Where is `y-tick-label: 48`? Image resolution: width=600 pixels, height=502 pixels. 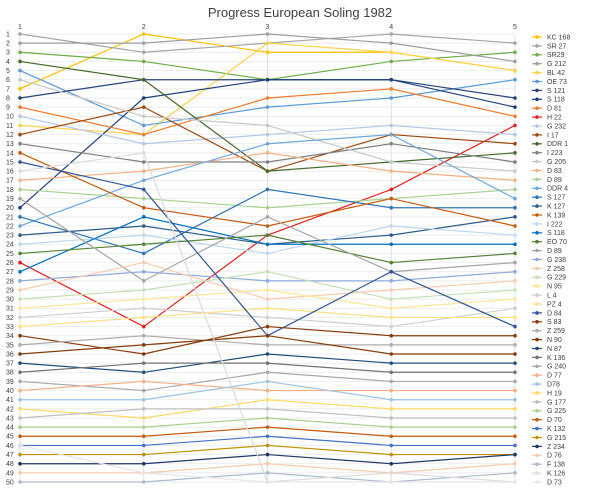
y-tick-label: 48 is located at coordinates (10, 464).